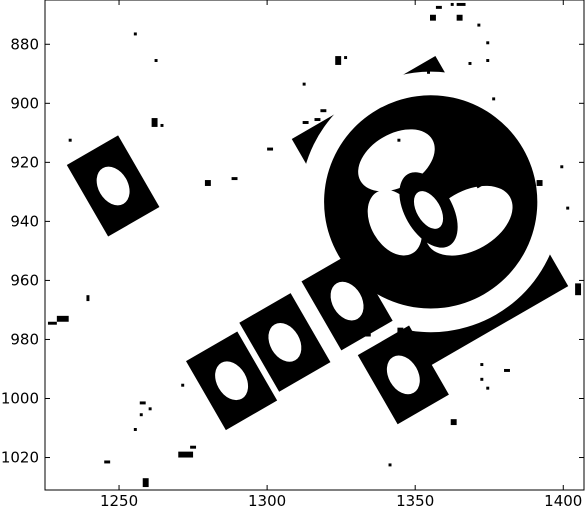 This screenshot has height=513, width=586. What do you see at coordinates (563, 500) in the screenshot?
I see `x-tick-label: 1400` at bounding box center [563, 500].